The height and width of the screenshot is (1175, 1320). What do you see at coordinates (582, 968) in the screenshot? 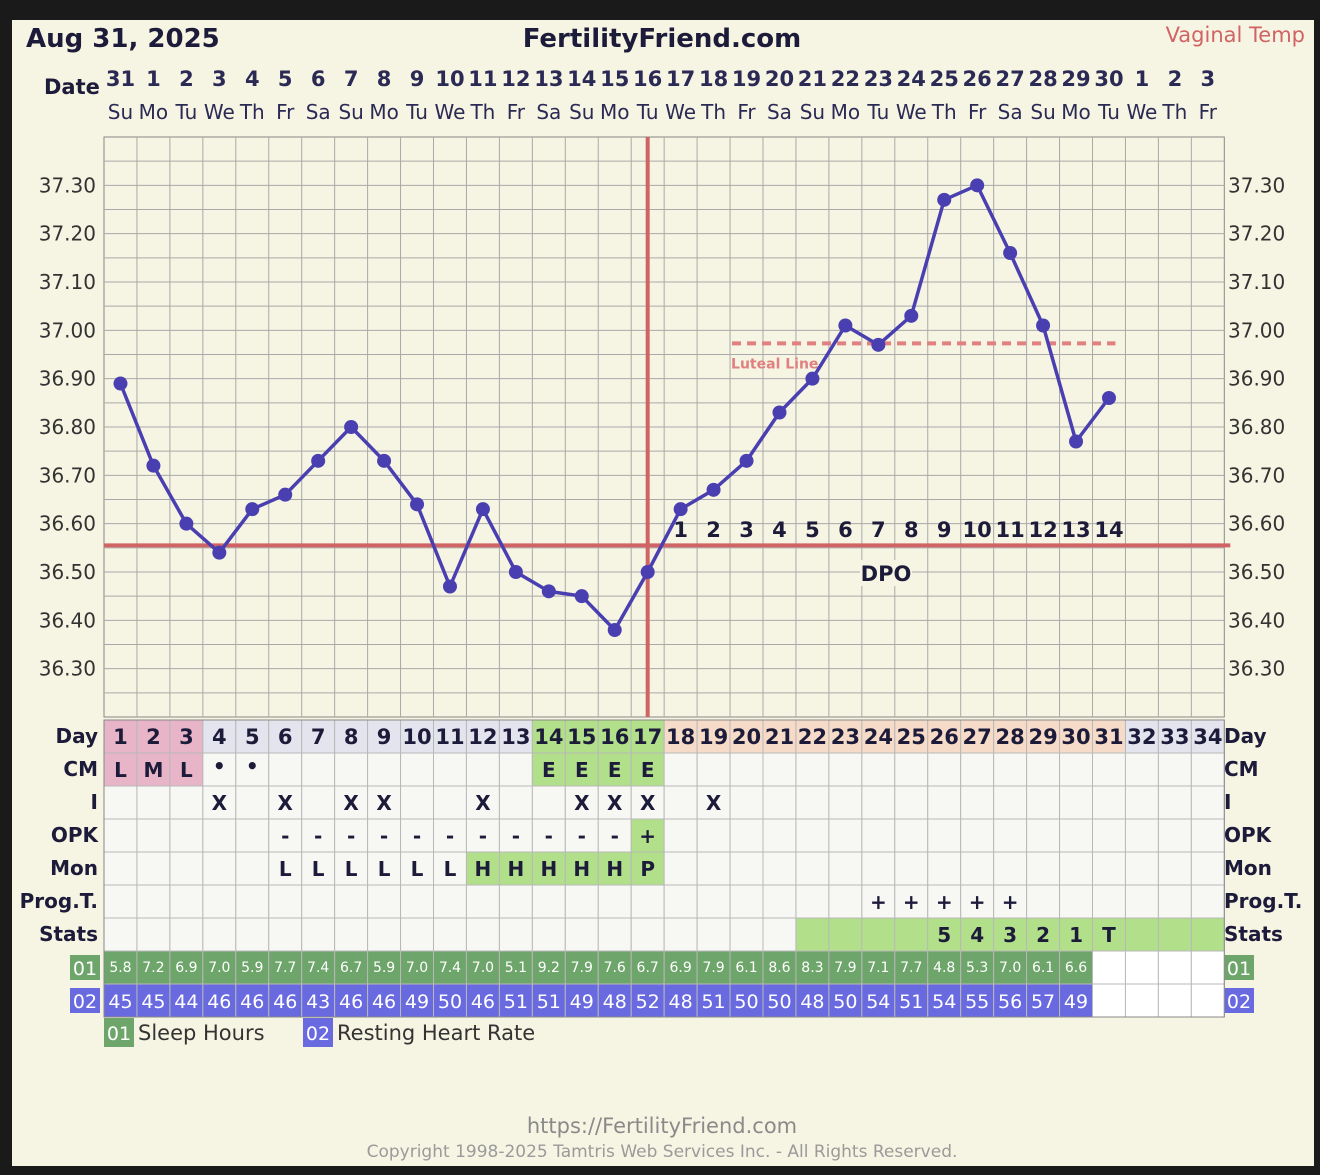
I see `sleep-value: 7.9` at bounding box center [582, 968].